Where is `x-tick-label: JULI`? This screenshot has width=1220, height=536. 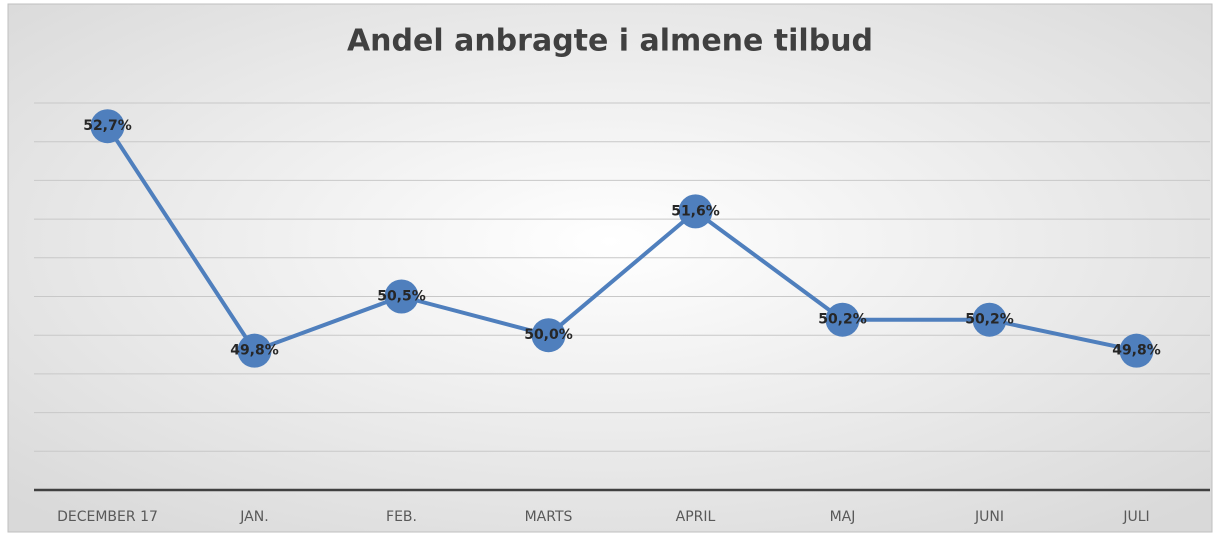
x-tick-label: JULI is located at coordinates (1135, 517).